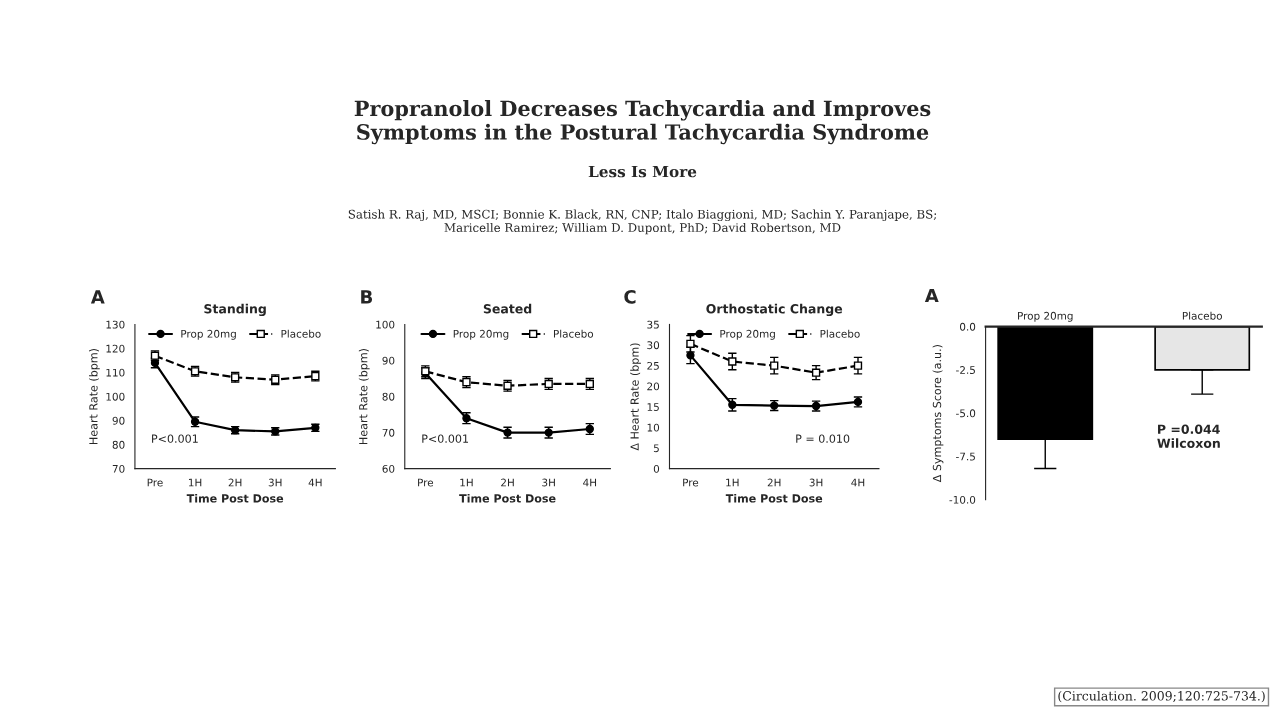 This screenshot has width=1285, height=721. I want to click on text: Propranolol Decreases Tachycardia and Improves Symptoms in the Postural Tachycardia Syndrome, so click(642, 122).